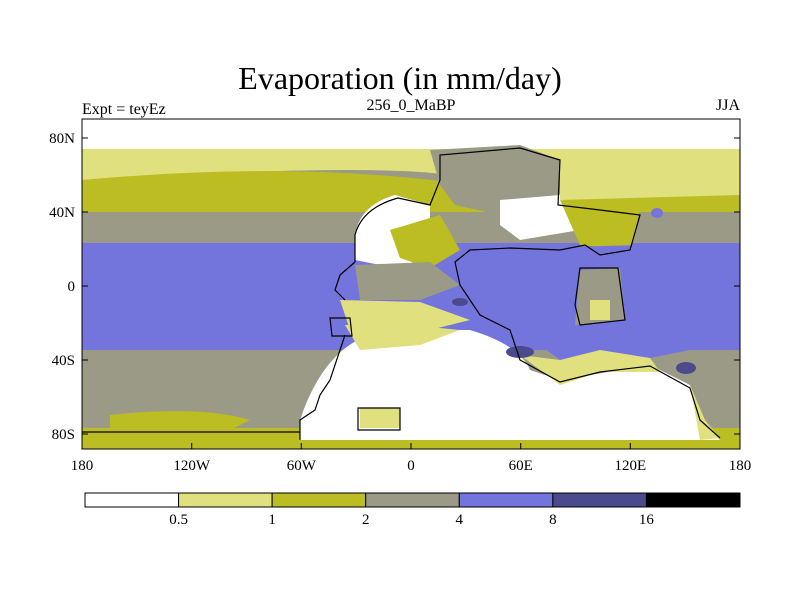 This screenshot has width=800, height=600. What do you see at coordinates (553, 520) in the screenshot?
I see `colorbar-label: 8` at bounding box center [553, 520].